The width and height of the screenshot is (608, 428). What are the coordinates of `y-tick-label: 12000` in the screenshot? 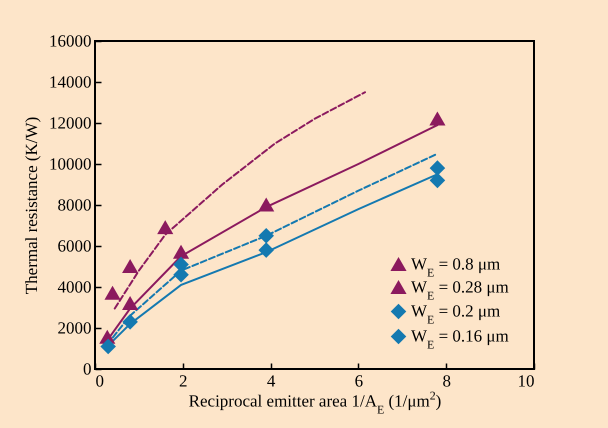 It's located at (70, 123).